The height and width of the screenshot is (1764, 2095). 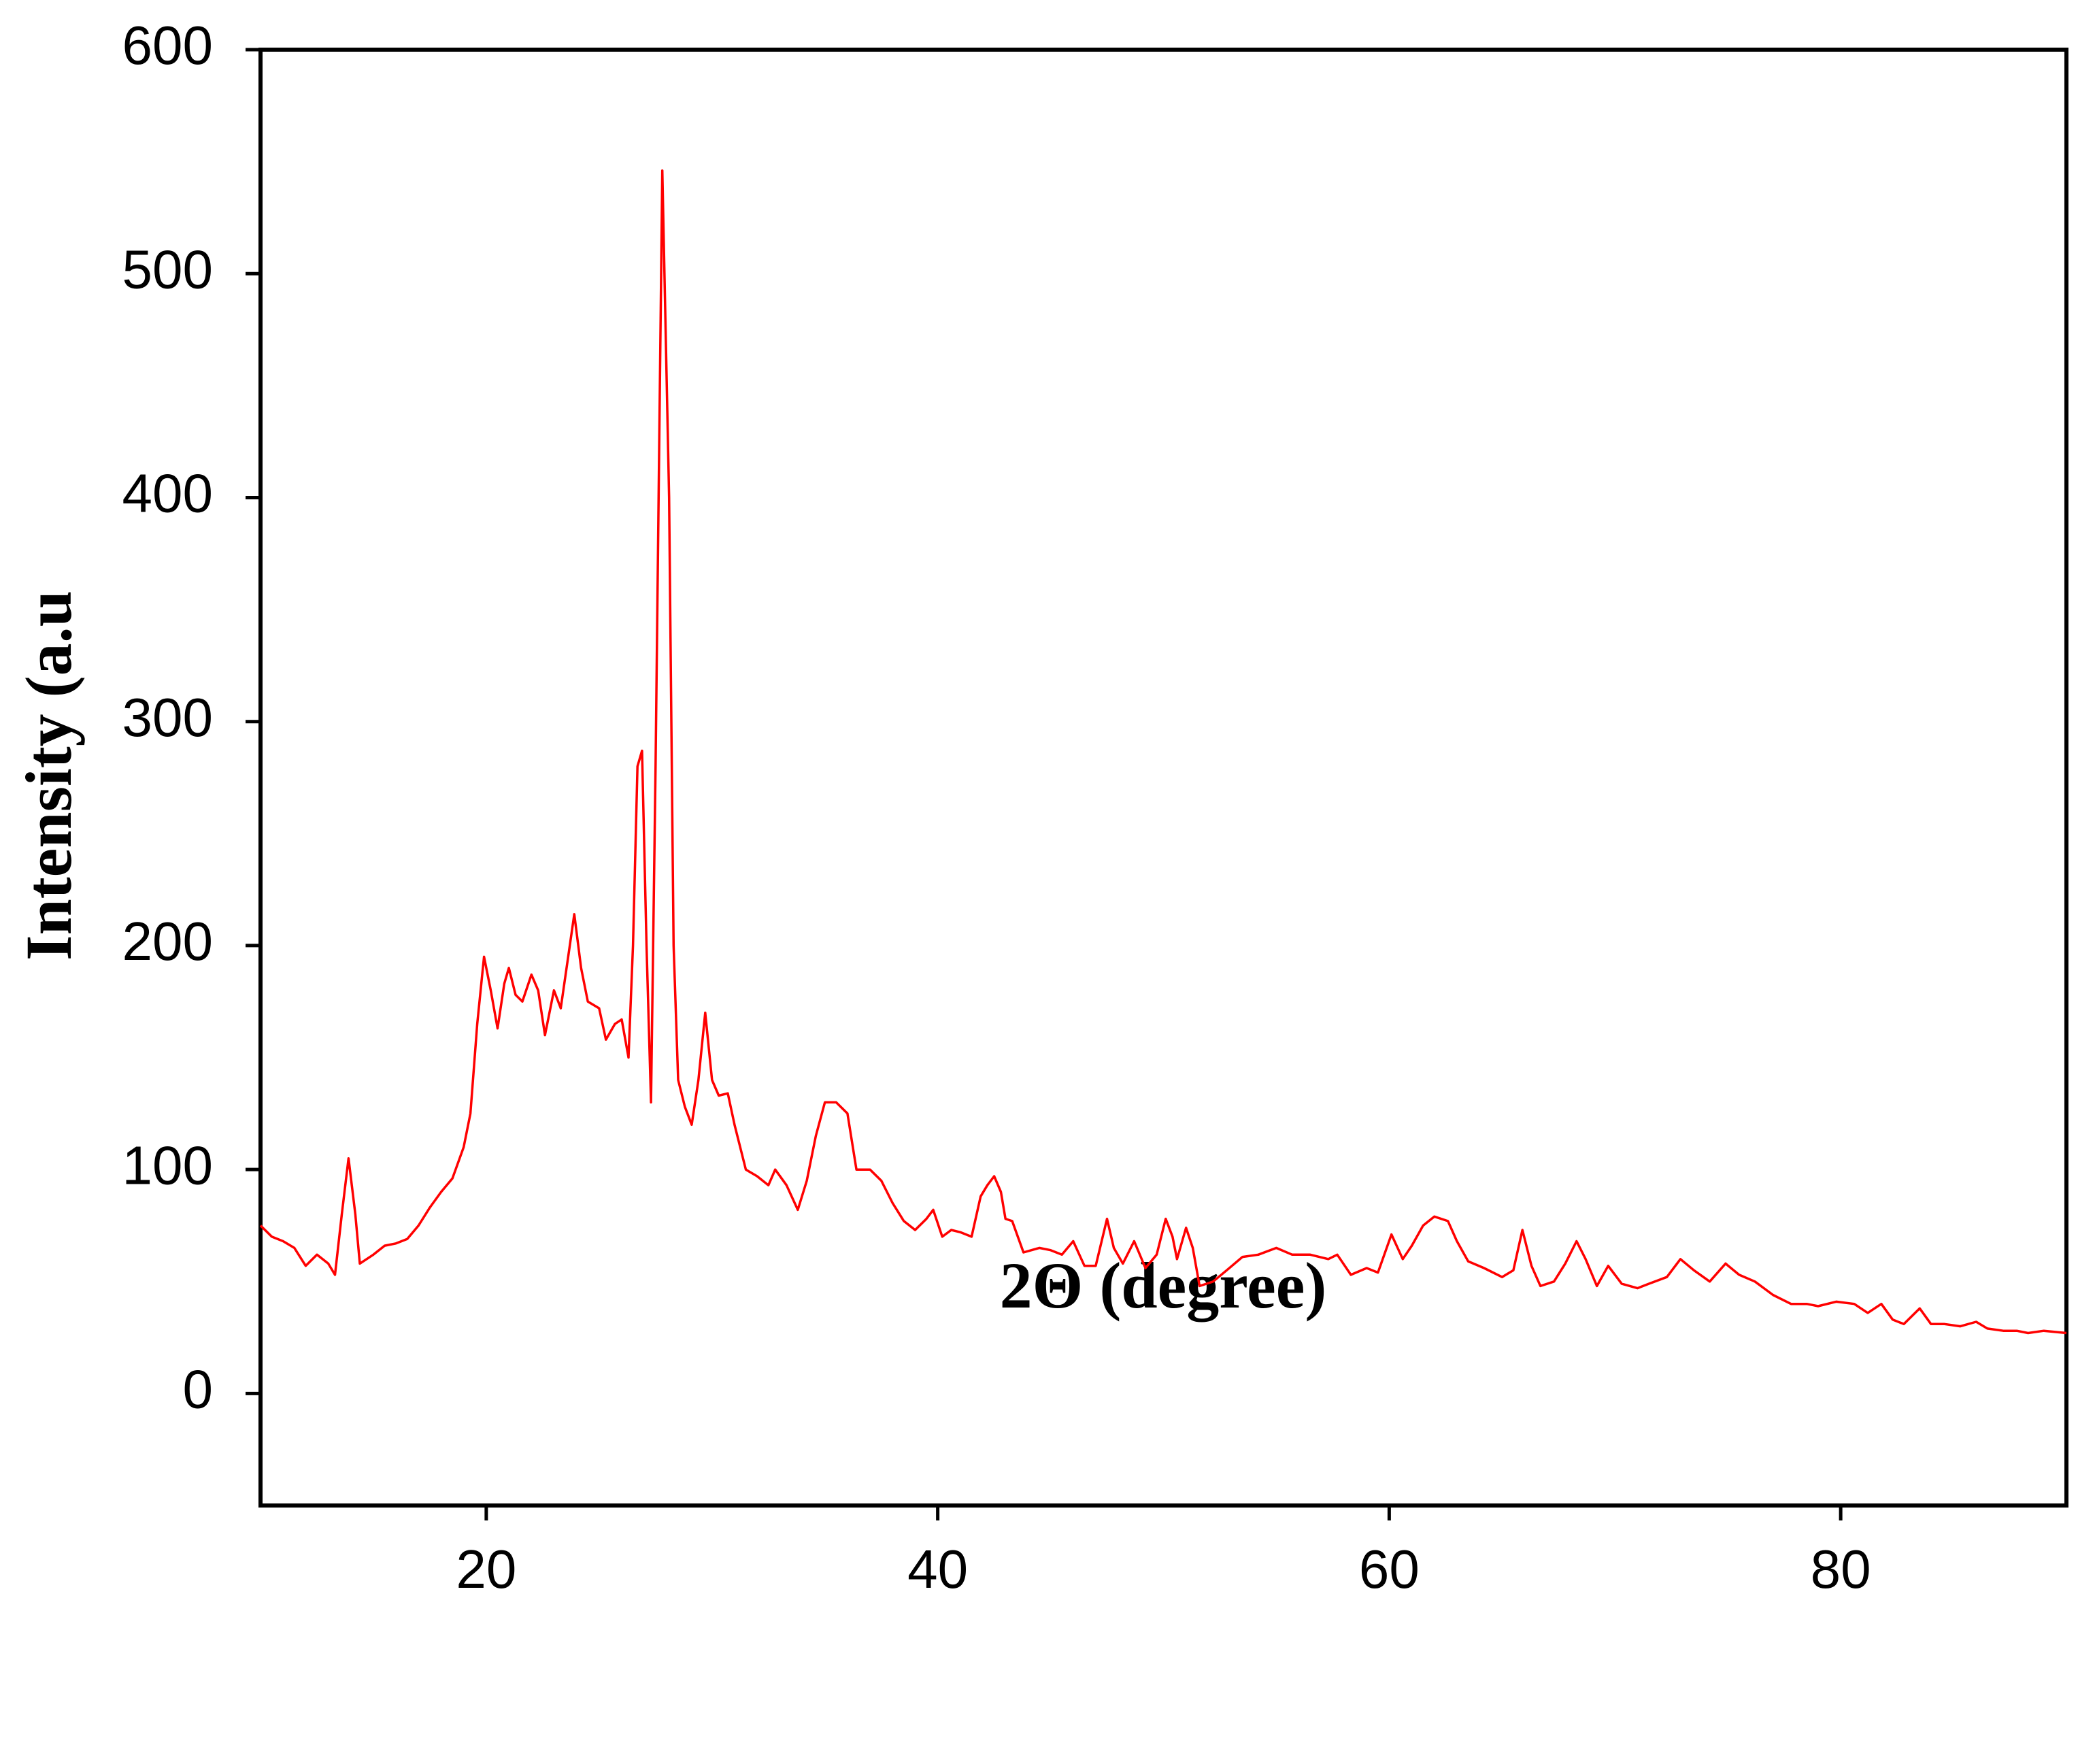 I want to click on y-tick-label: 0, so click(x=199, y=1389).